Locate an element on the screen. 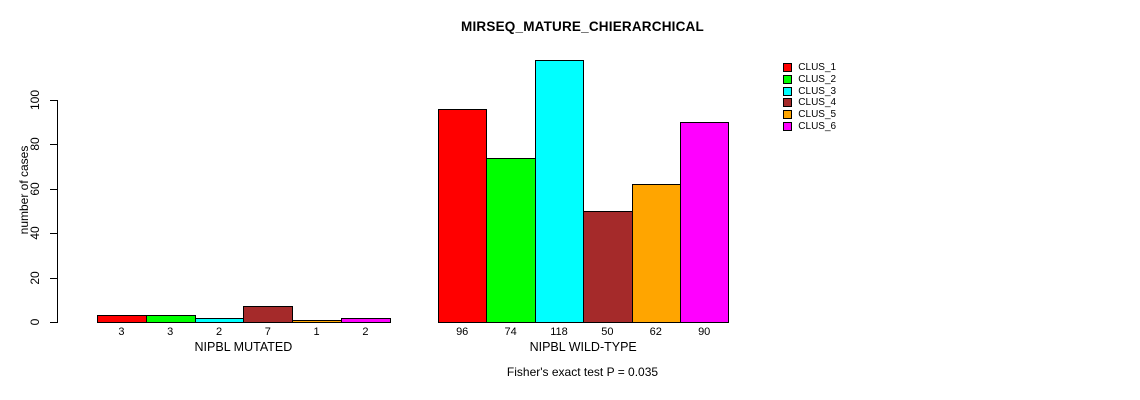  legend-item-clus-1: CLUS_1 is located at coordinates (809, 68).